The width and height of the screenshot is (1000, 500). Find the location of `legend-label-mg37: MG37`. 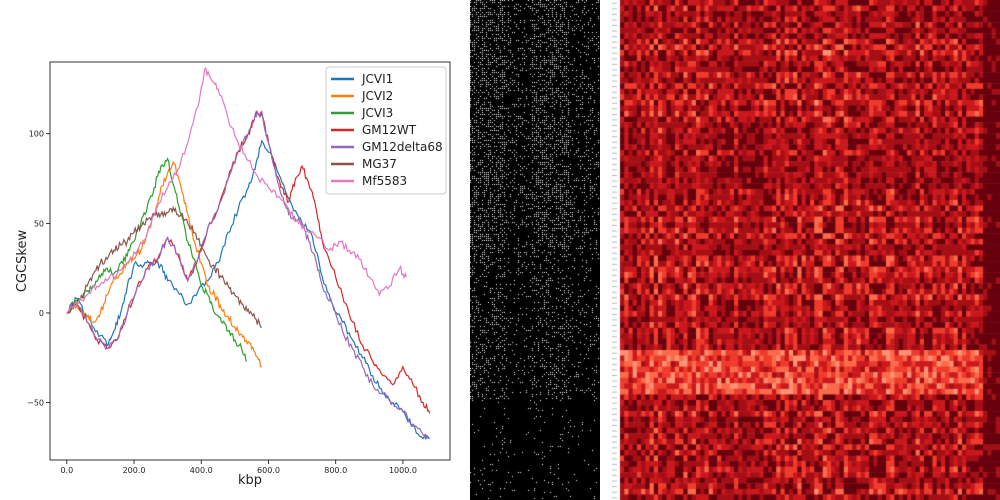

legend-label-mg37: MG37 is located at coordinates (379, 164).